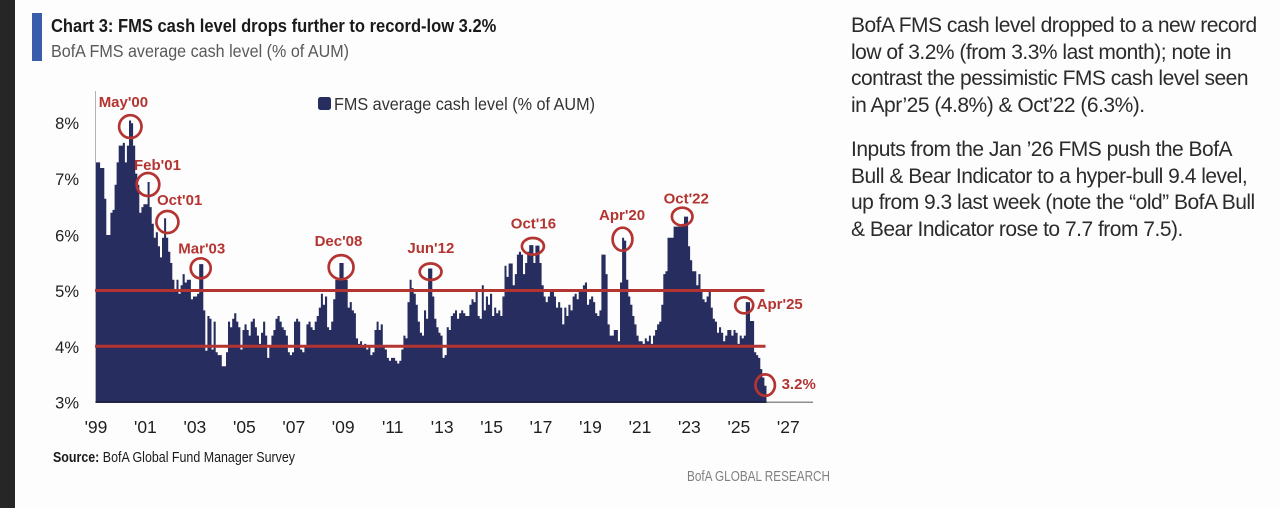  Describe the element at coordinates (442, 427) in the screenshot. I see `svg-text: '13` at that location.